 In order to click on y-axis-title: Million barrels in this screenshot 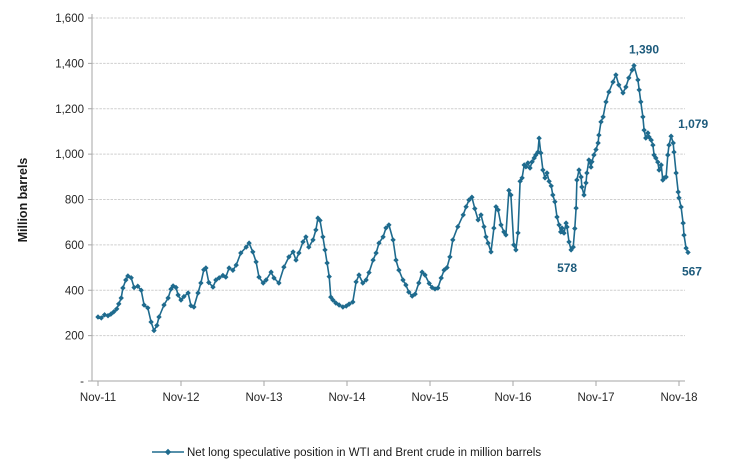, I will do `click(23, 200)`.